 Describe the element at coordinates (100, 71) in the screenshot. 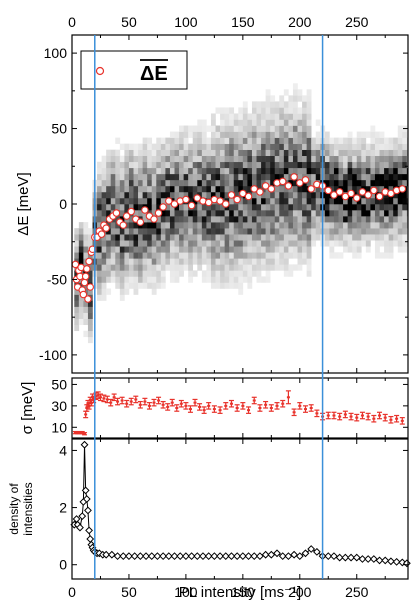

I see `legend-marker` at that location.